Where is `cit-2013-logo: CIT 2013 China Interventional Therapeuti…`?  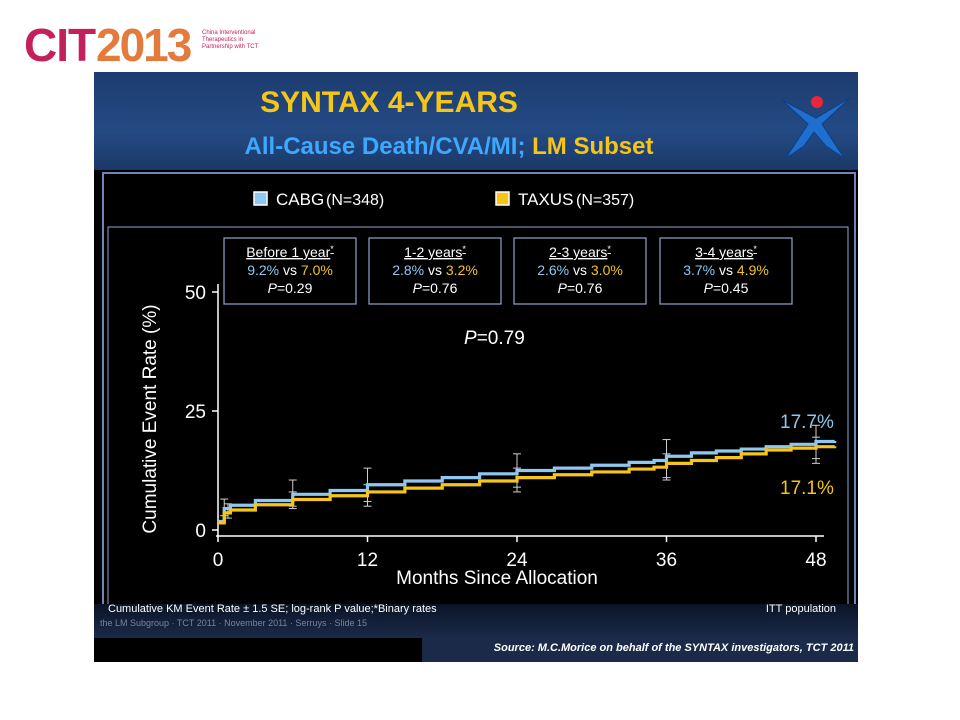
cit-2013-logo: CIT 2013 China Interventional Therapeuti… is located at coordinates (141, 44).